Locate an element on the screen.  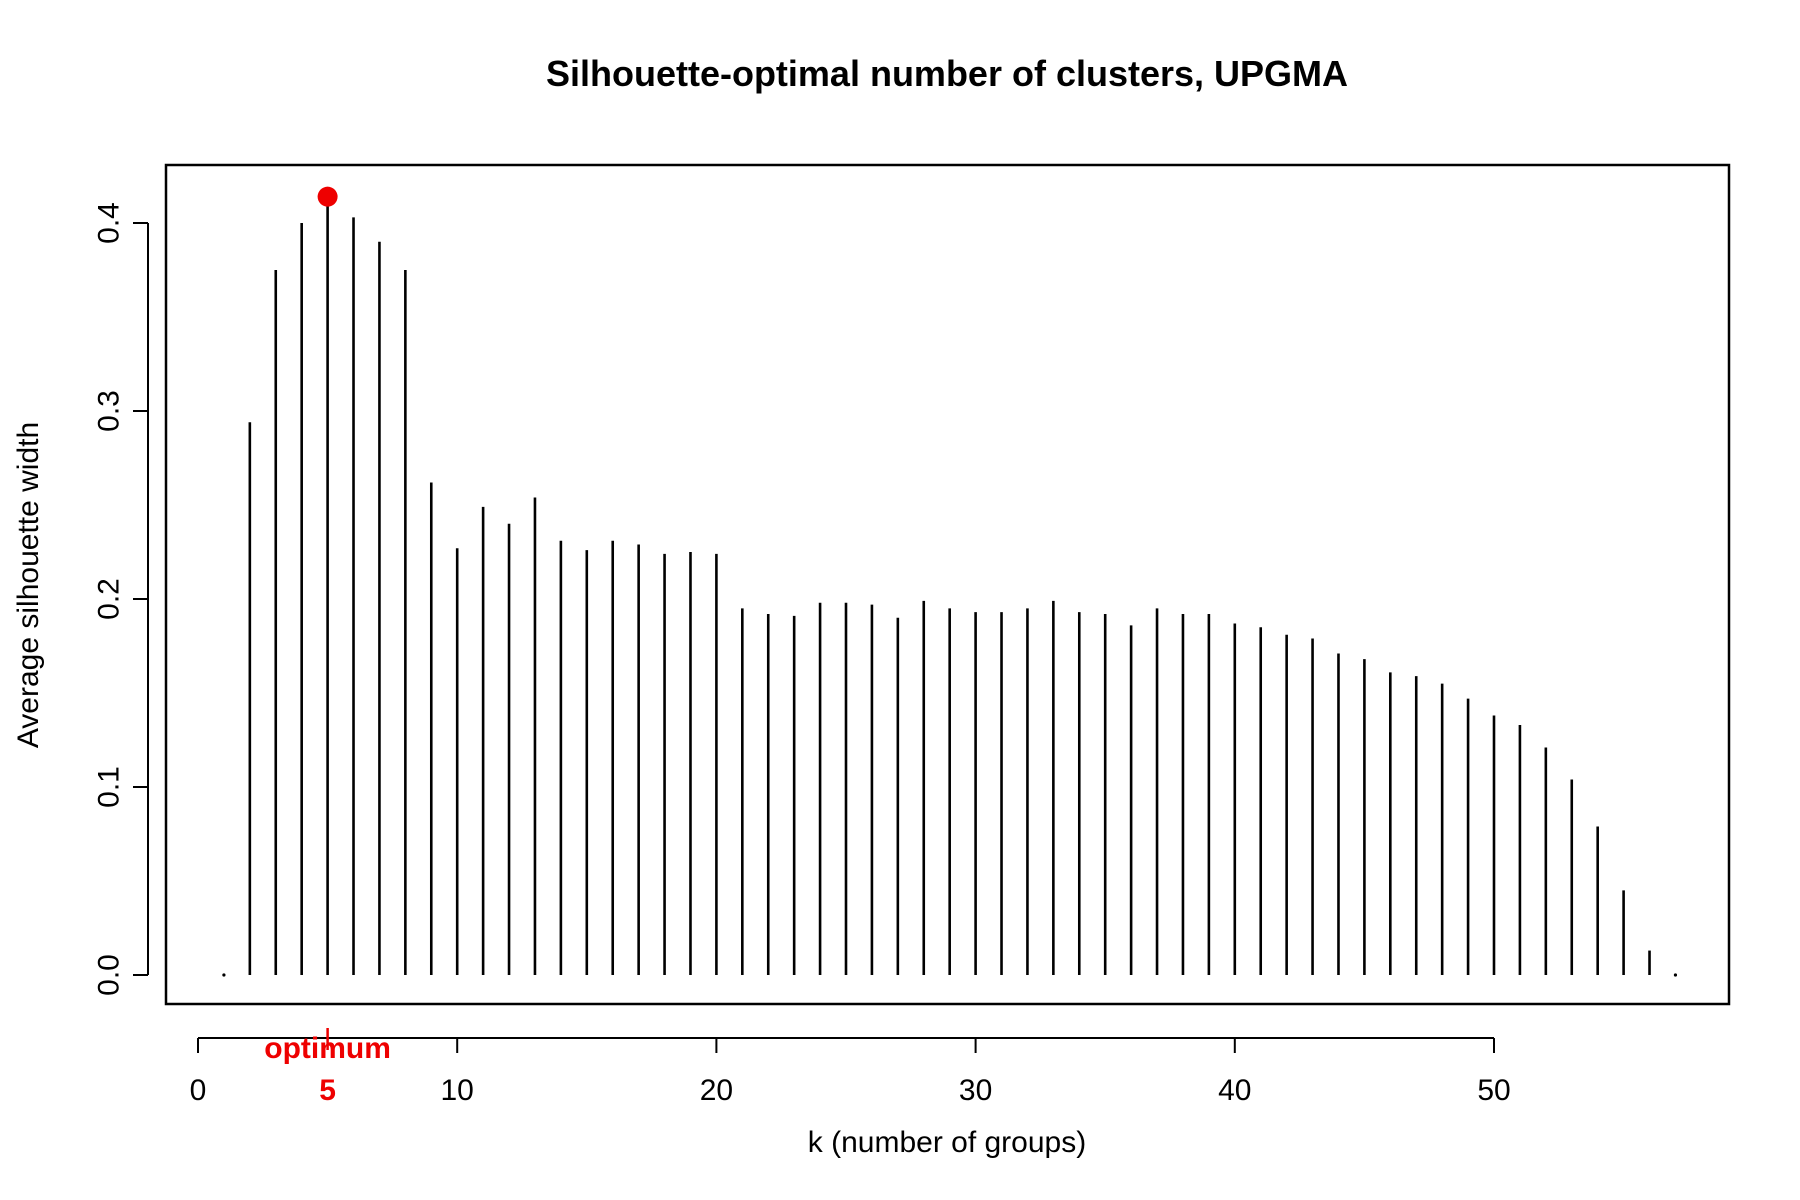
y-axis: 0.0 0.1 0.2 0.3 0.4 is located at coordinates (121, 599).